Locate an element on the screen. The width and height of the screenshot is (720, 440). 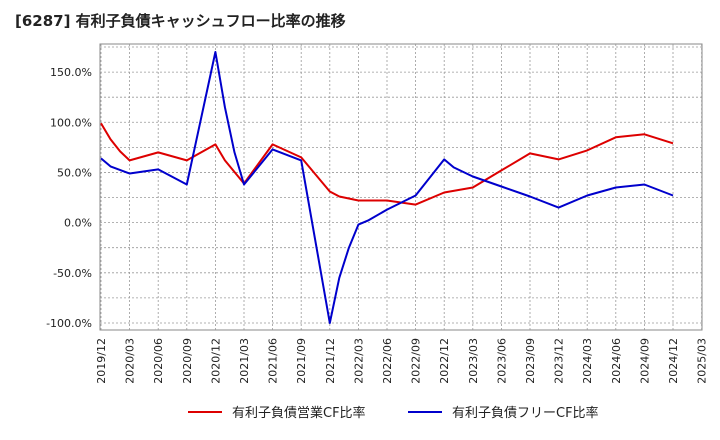
legend-label-operating-cf: 有利子負債営業CF比率 is located at coordinates (299, 413).